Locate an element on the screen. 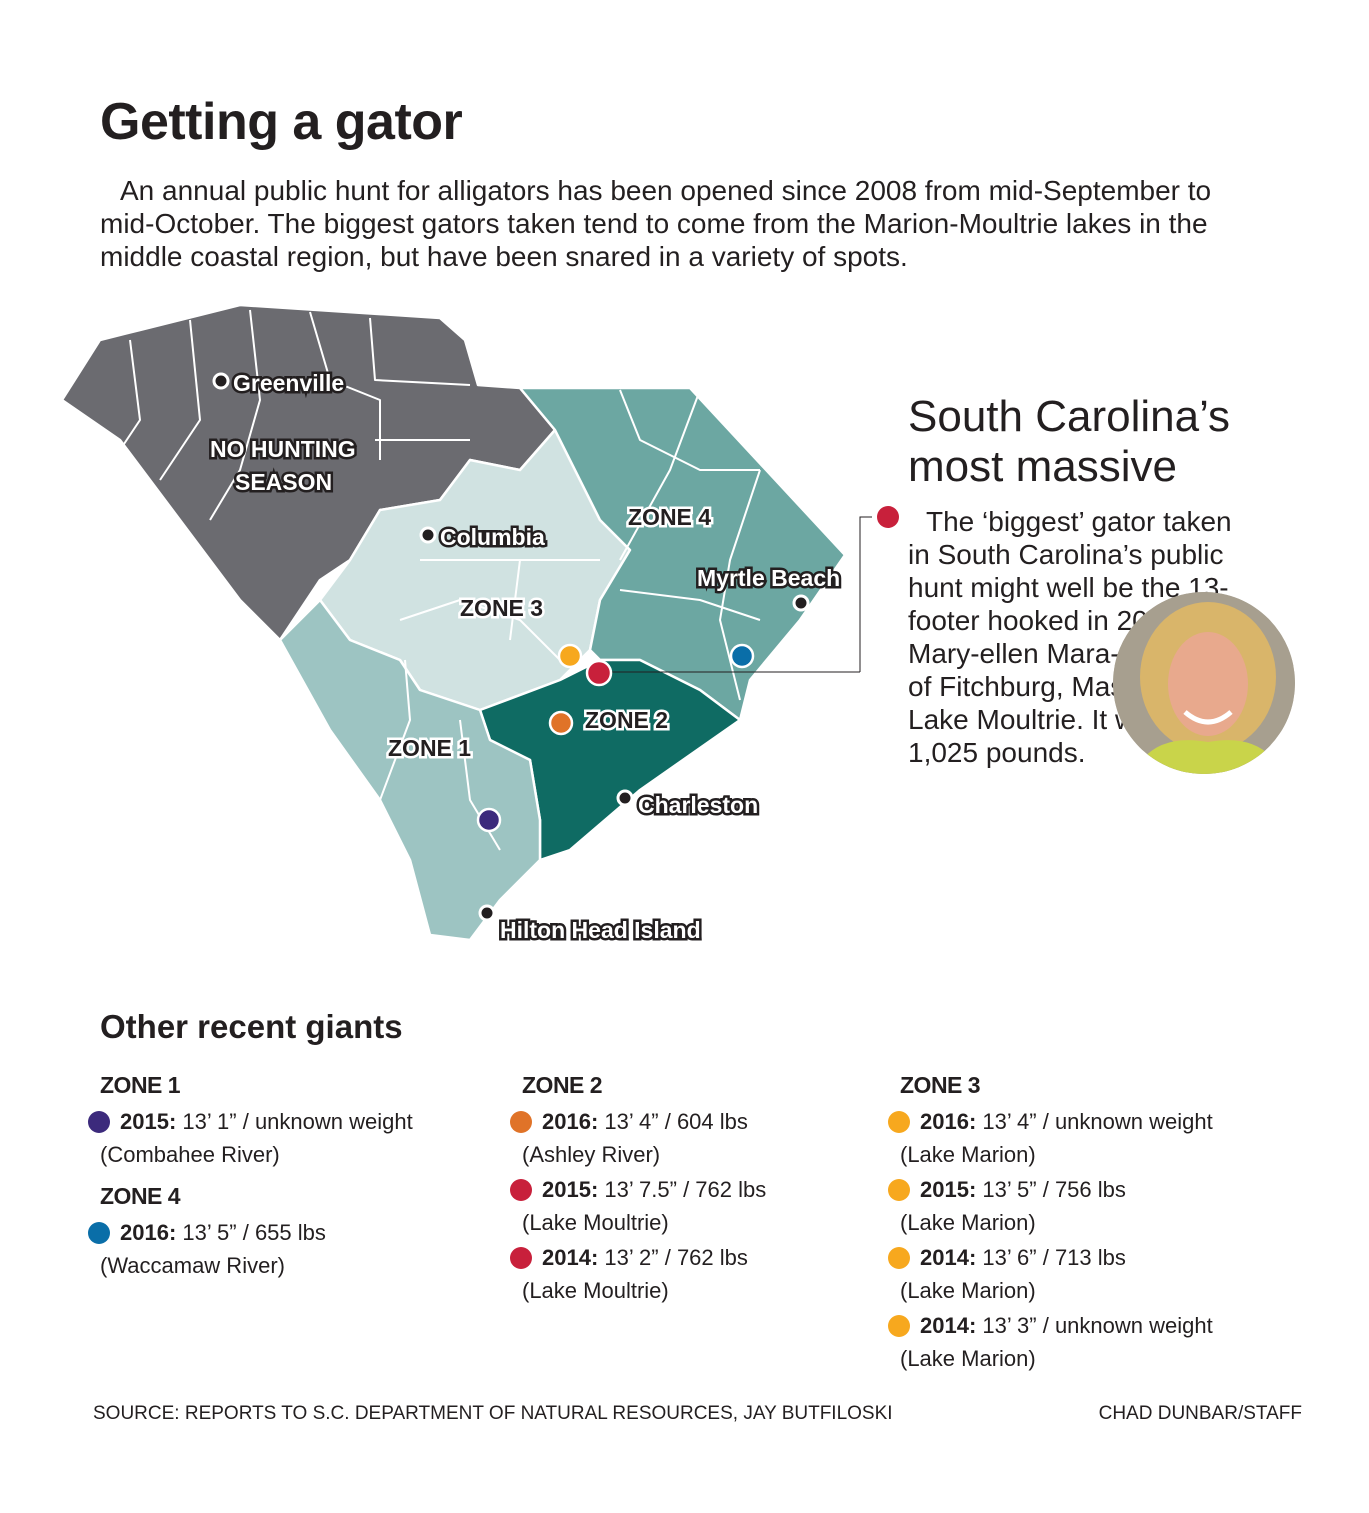  gator-marker-orange-icon is located at coordinates (561, 723).